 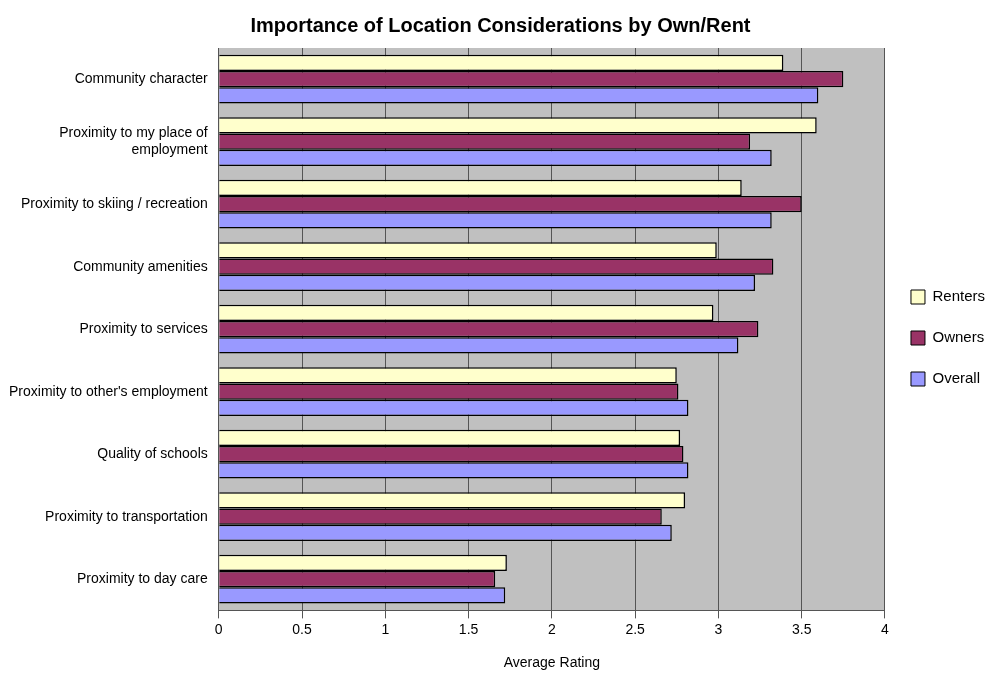 I want to click on x-tick-label: 0.5, so click(x=302, y=628).